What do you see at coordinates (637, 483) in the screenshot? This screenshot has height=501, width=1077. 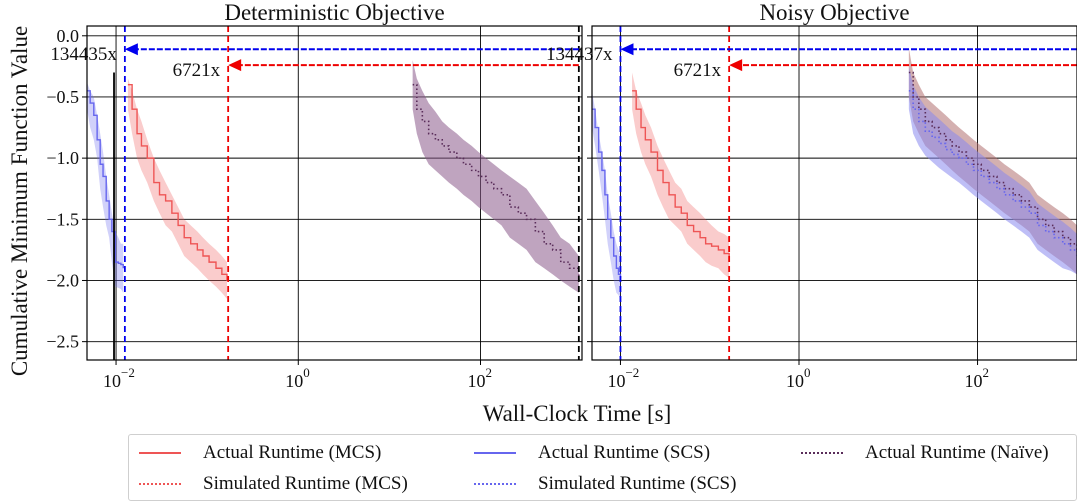 I see `legend-label: Simulated Runtime (SCS)` at bounding box center [637, 483].